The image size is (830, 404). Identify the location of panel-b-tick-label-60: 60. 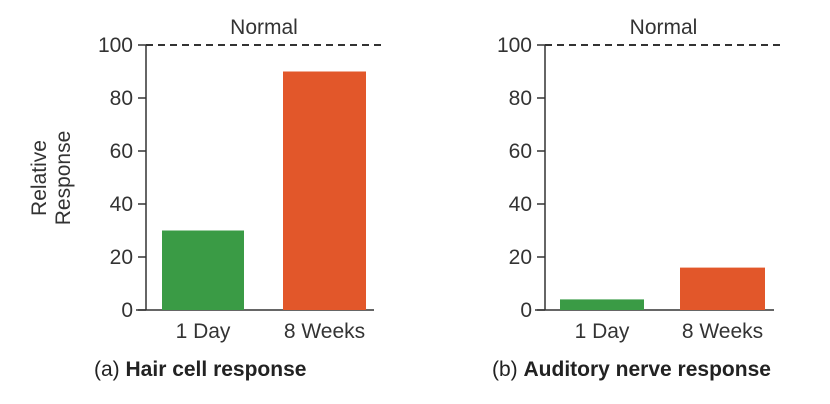
(520, 151).